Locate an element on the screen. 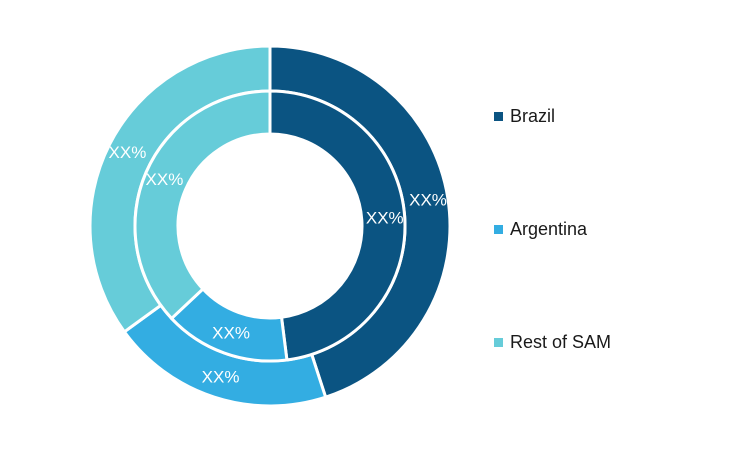 This screenshot has height=451, width=751. inner-slice-label-argentina: XX% is located at coordinates (231, 333).